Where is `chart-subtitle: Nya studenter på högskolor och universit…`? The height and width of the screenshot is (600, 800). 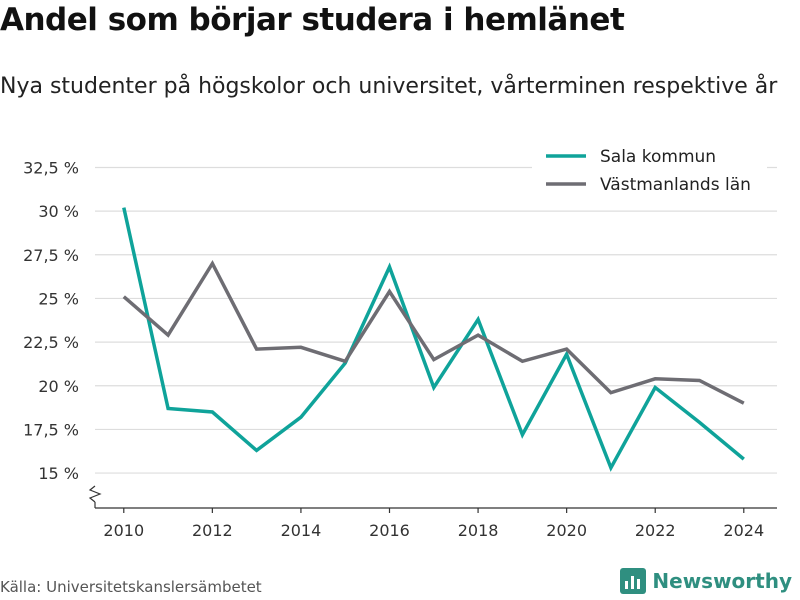 chart-subtitle: Nya studenter på högskolor och universit… is located at coordinates (389, 86).